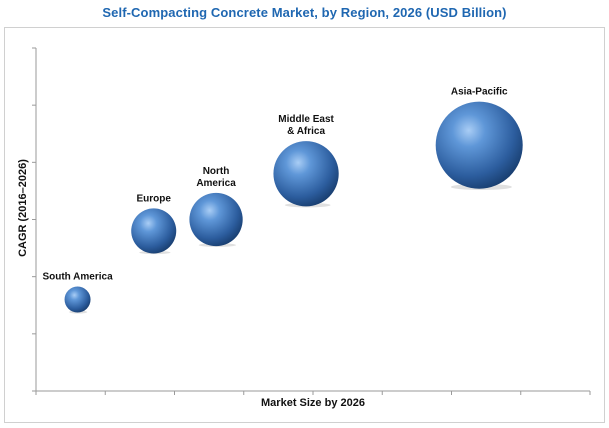 The width and height of the screenshot is (609, 428). Describe the element at coordinates (306, 119) in the screenshot. I see `bubble-label-line: Middle East` at that location.